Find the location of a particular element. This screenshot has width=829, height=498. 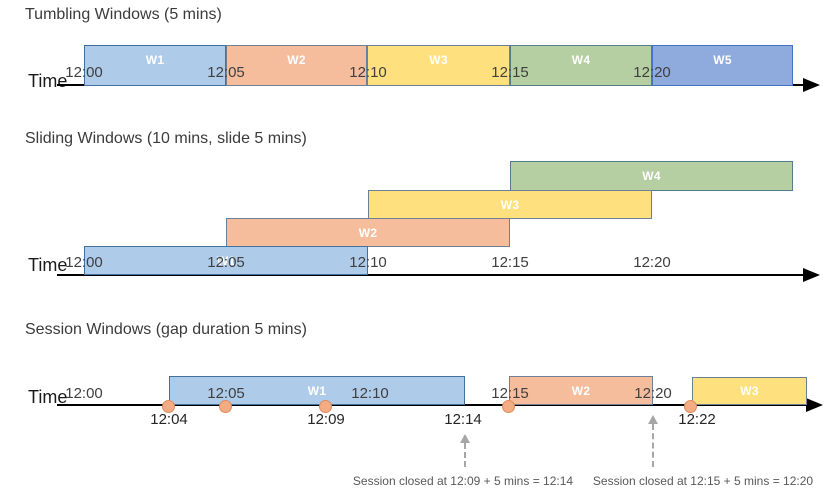

tumbling-title: Tumbling Windows (5 mins) is located at coordinates (123, 14).